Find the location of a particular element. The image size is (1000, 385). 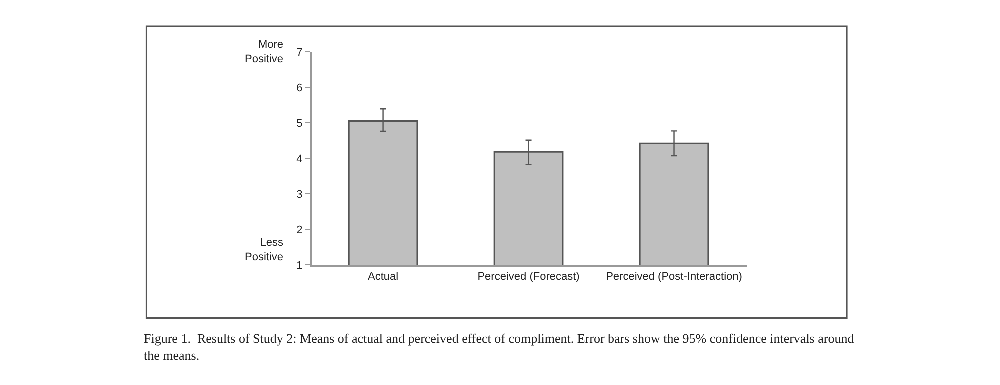

text: Less Positive is located at coordinates (264, 250).